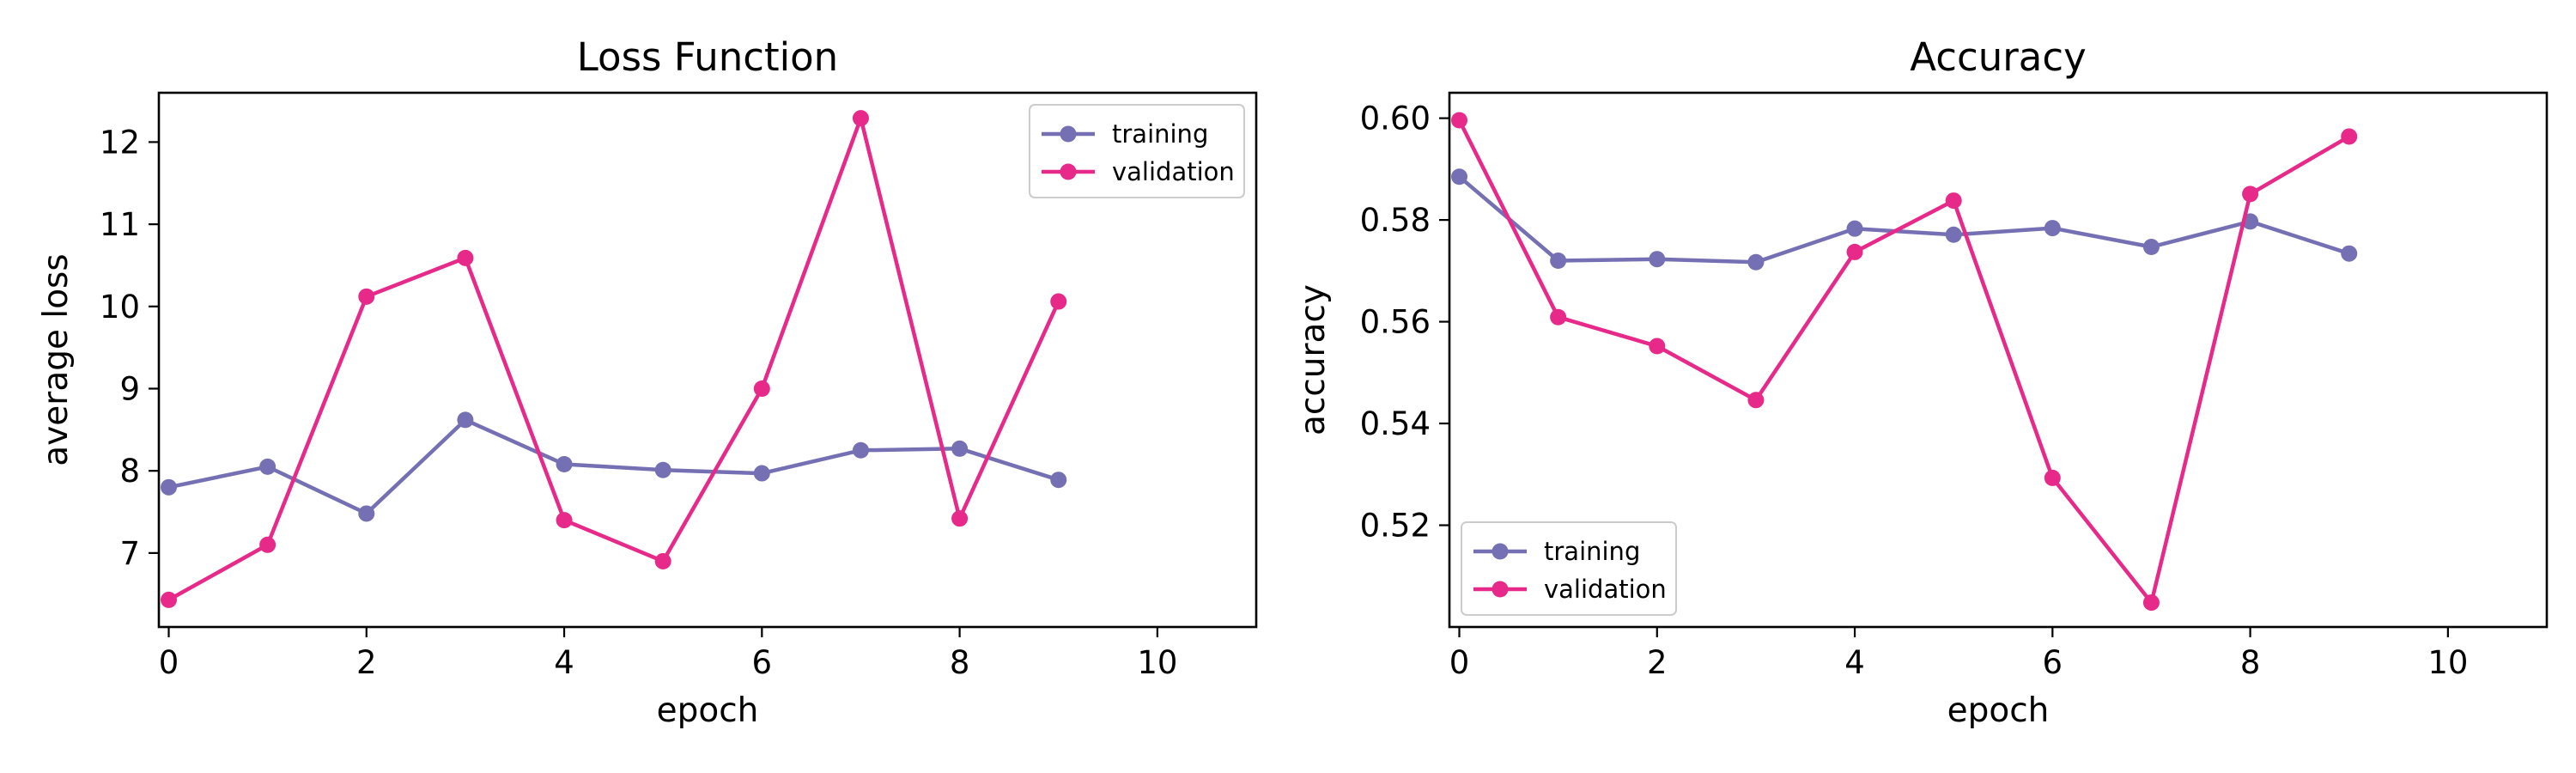 The height and width of the screenshot is (773, 2576). I want to click on loss-x-axis-label: epoch, so click(708, 710).